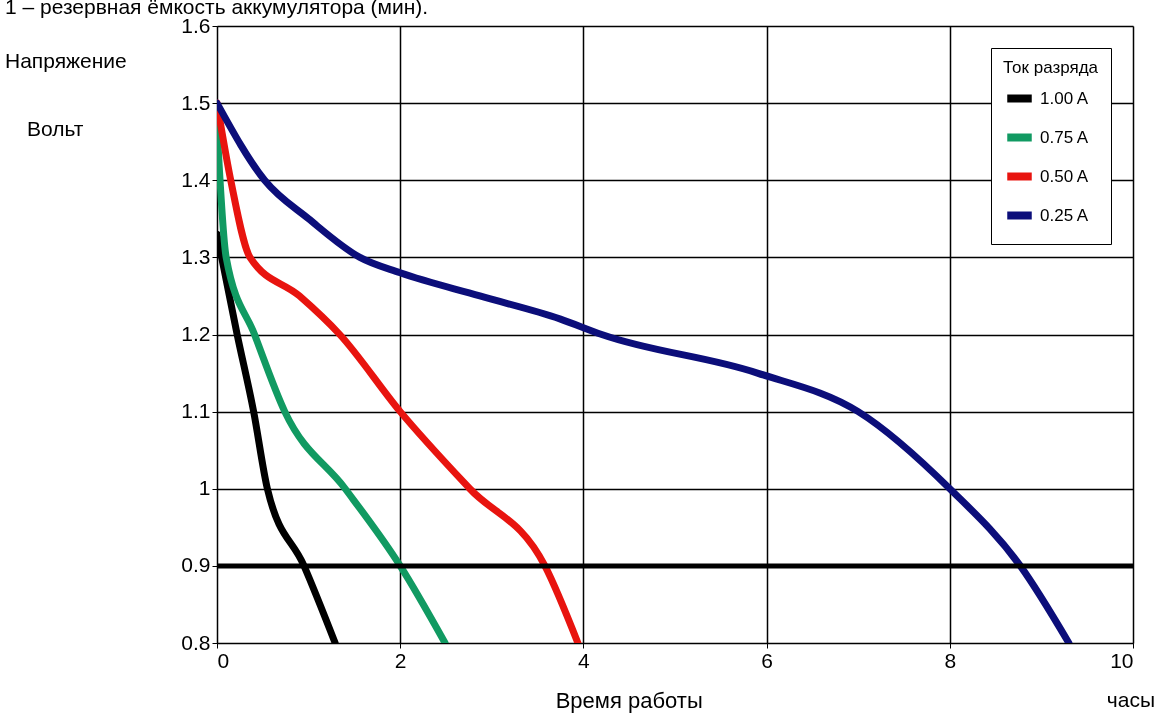 This screenshot has height=724, width=1160. Describe the element at coordinates (196, 333) in the screenshot. I see `y-tick-label: 1.2` at that location.